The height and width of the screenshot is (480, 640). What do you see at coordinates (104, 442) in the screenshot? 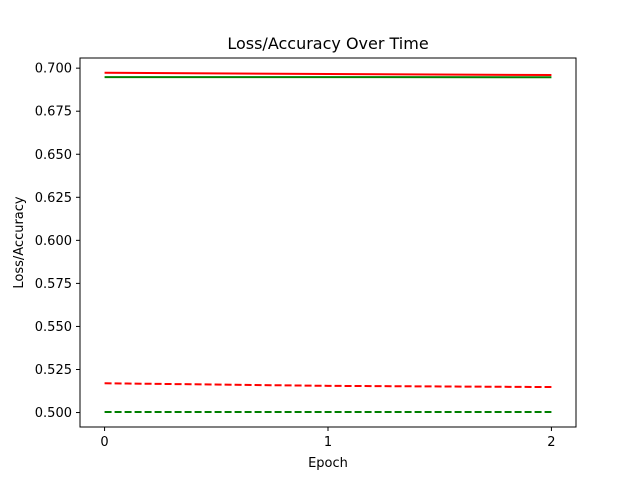
I see `x-tick-label: 0` at bounding box center [104, 442].